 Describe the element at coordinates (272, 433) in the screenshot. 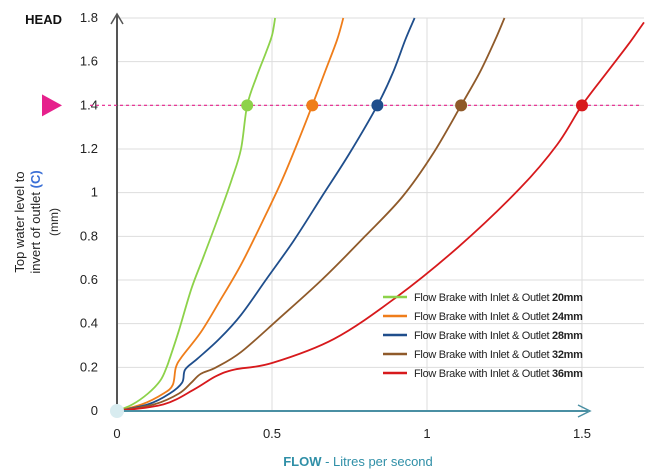

I see `x-tick-label: 0.5` at that location.